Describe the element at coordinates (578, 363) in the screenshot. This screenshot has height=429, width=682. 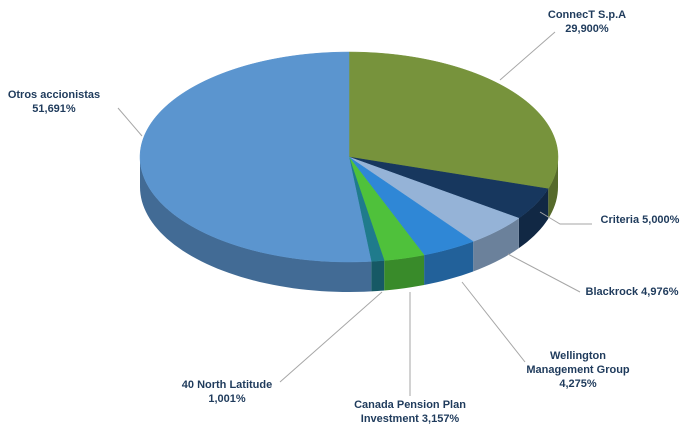
I see `category-label: Wellington Management Group` at that location.